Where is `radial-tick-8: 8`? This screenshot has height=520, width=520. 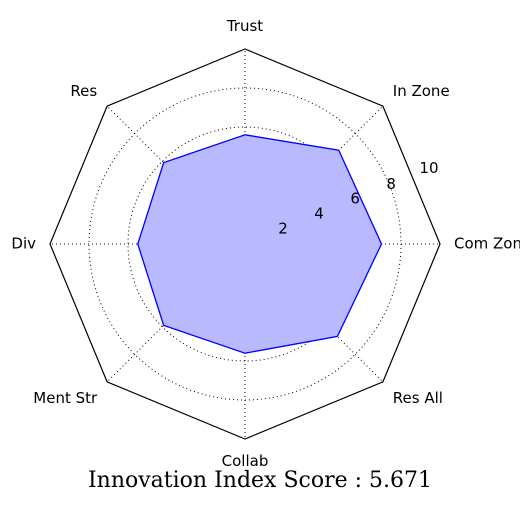
radial-tick-8: 8 is located at coordinates (391, 184).